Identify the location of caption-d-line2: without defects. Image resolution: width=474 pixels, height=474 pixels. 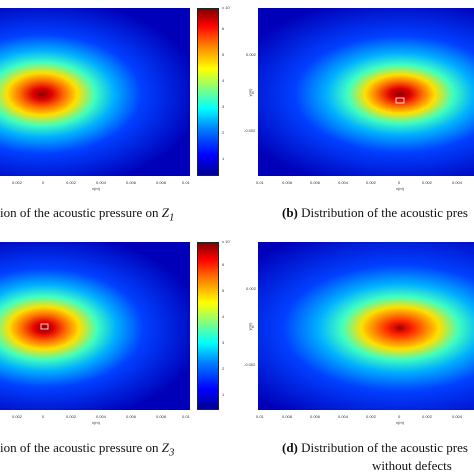
(412, 465).